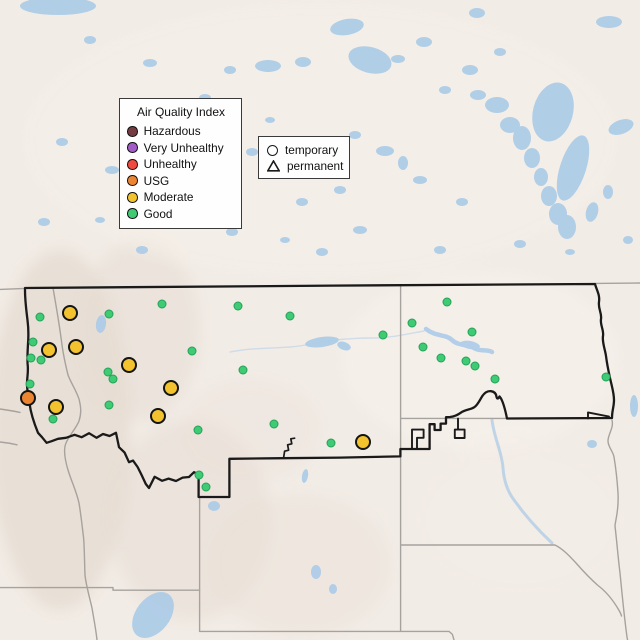 Image resolution: width=640 pixels, height=640 pixels. I want to click on marker-type-row-temporary: temporary, so click(305, 150).